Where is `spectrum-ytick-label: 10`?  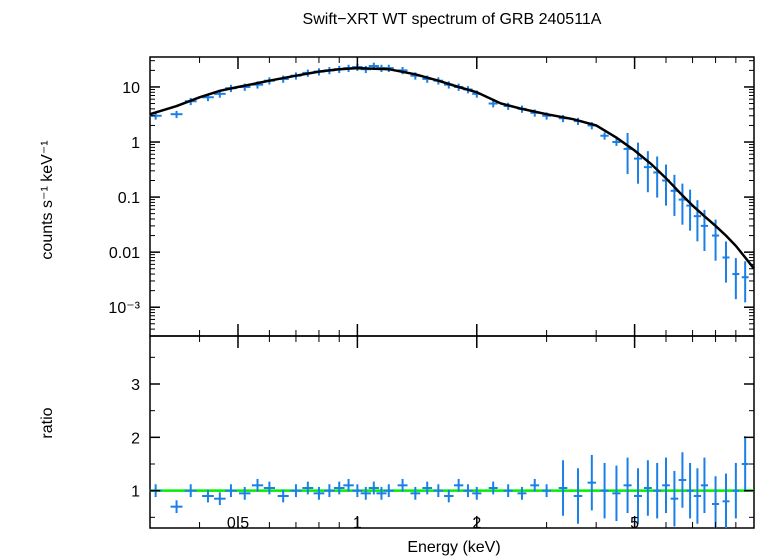 spectrum-ytick-label: 10 is located at coordinates (131, 88).